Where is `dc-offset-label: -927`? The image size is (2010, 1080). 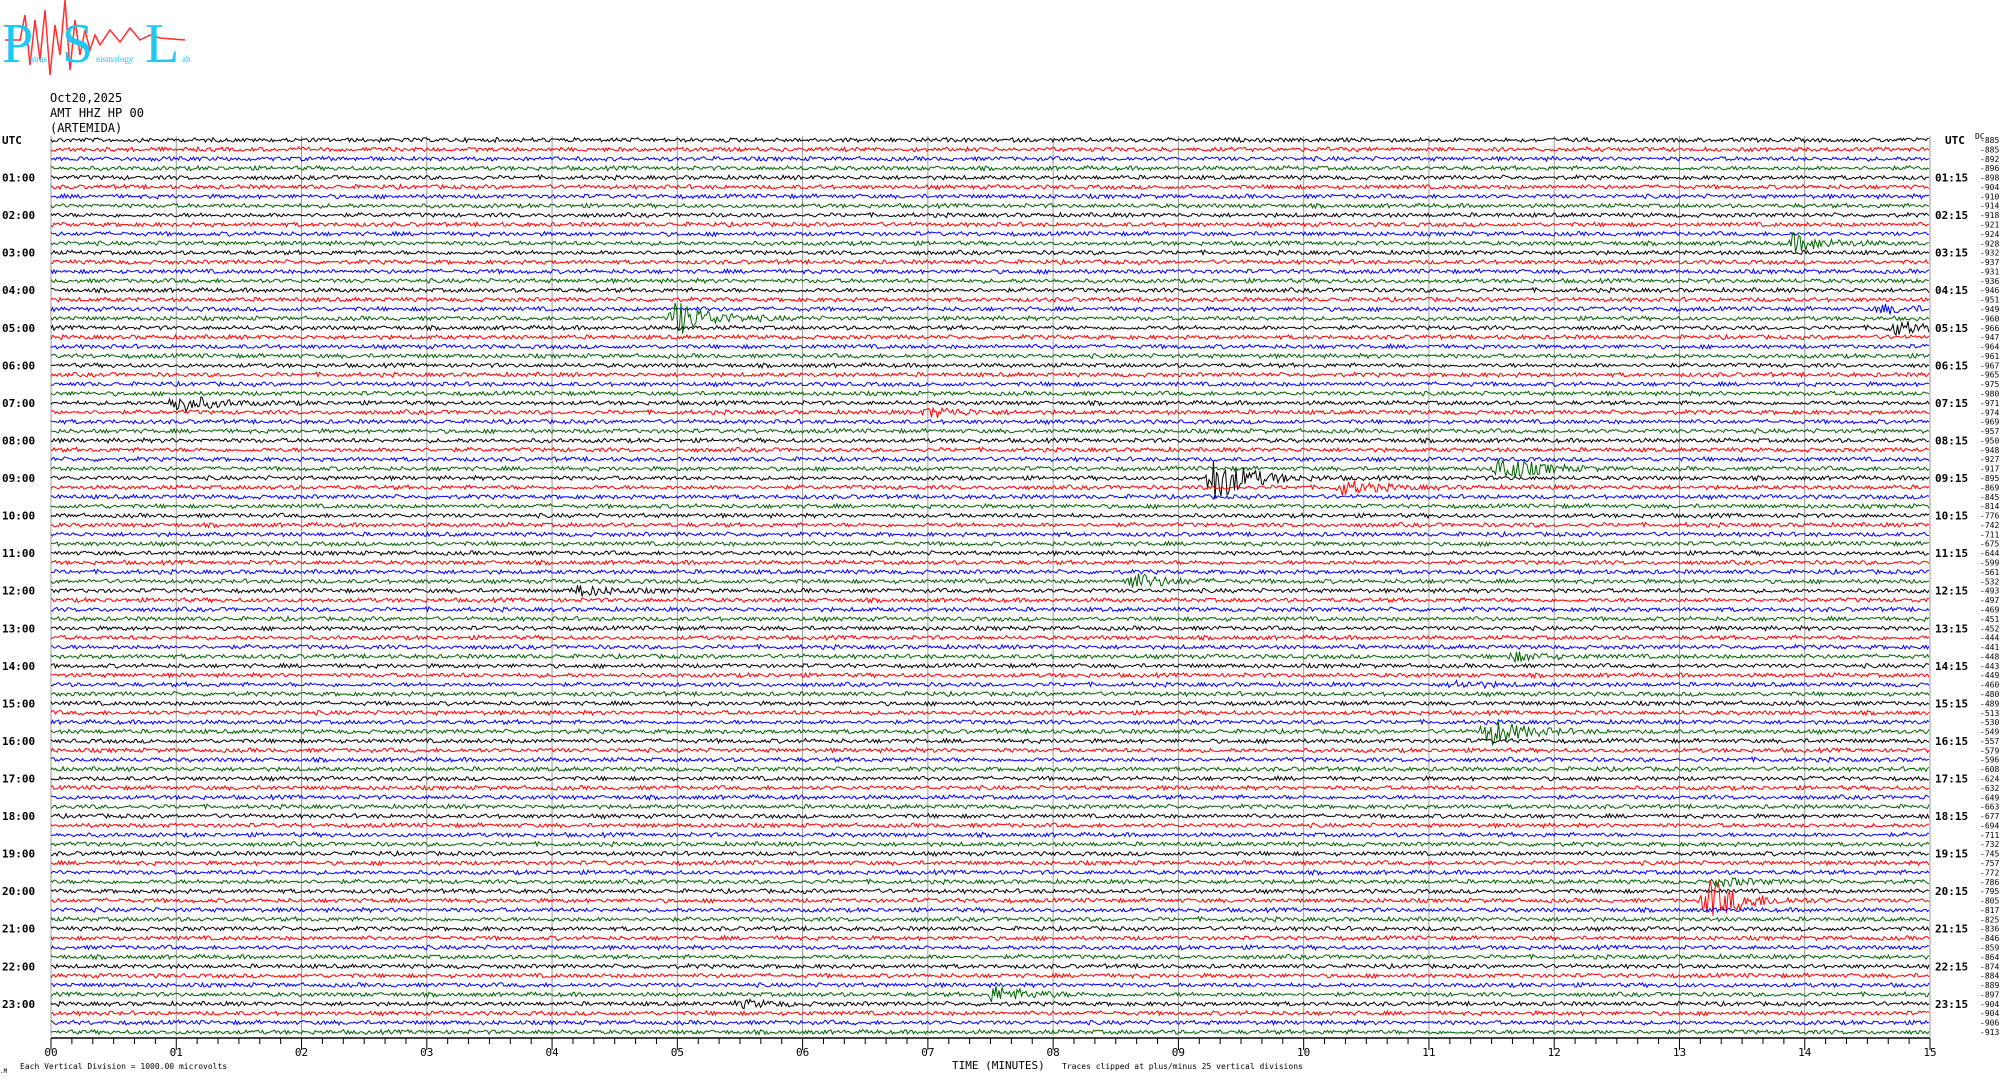
dc-offset-label: -927 is located at coordinates (1989, 459).